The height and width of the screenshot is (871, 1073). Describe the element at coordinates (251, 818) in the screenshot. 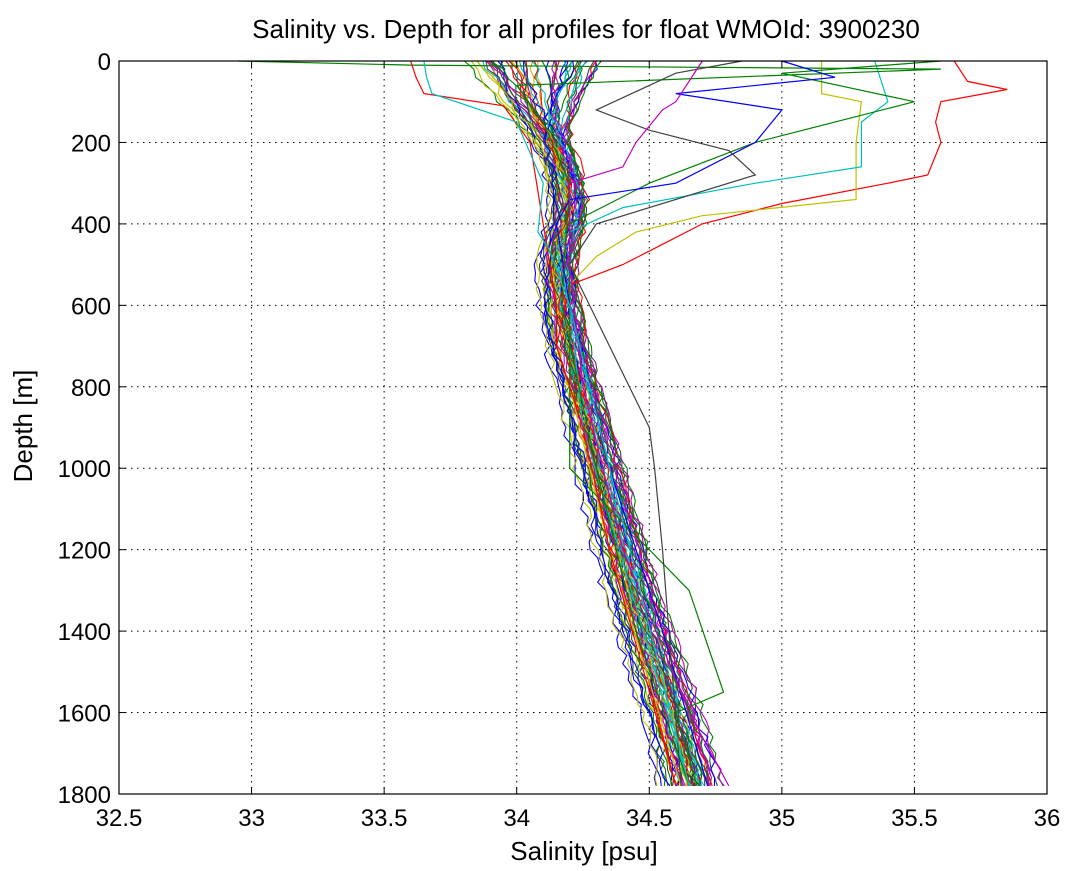

I see `x-tick-label: 33` at that location.